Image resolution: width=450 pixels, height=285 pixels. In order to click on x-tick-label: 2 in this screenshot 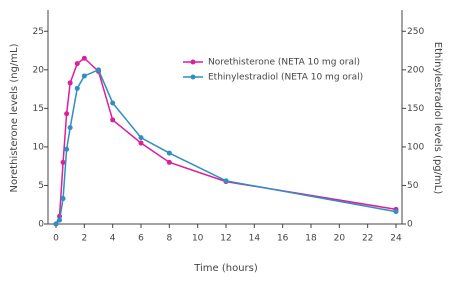, I will do `click(84, 239)`.